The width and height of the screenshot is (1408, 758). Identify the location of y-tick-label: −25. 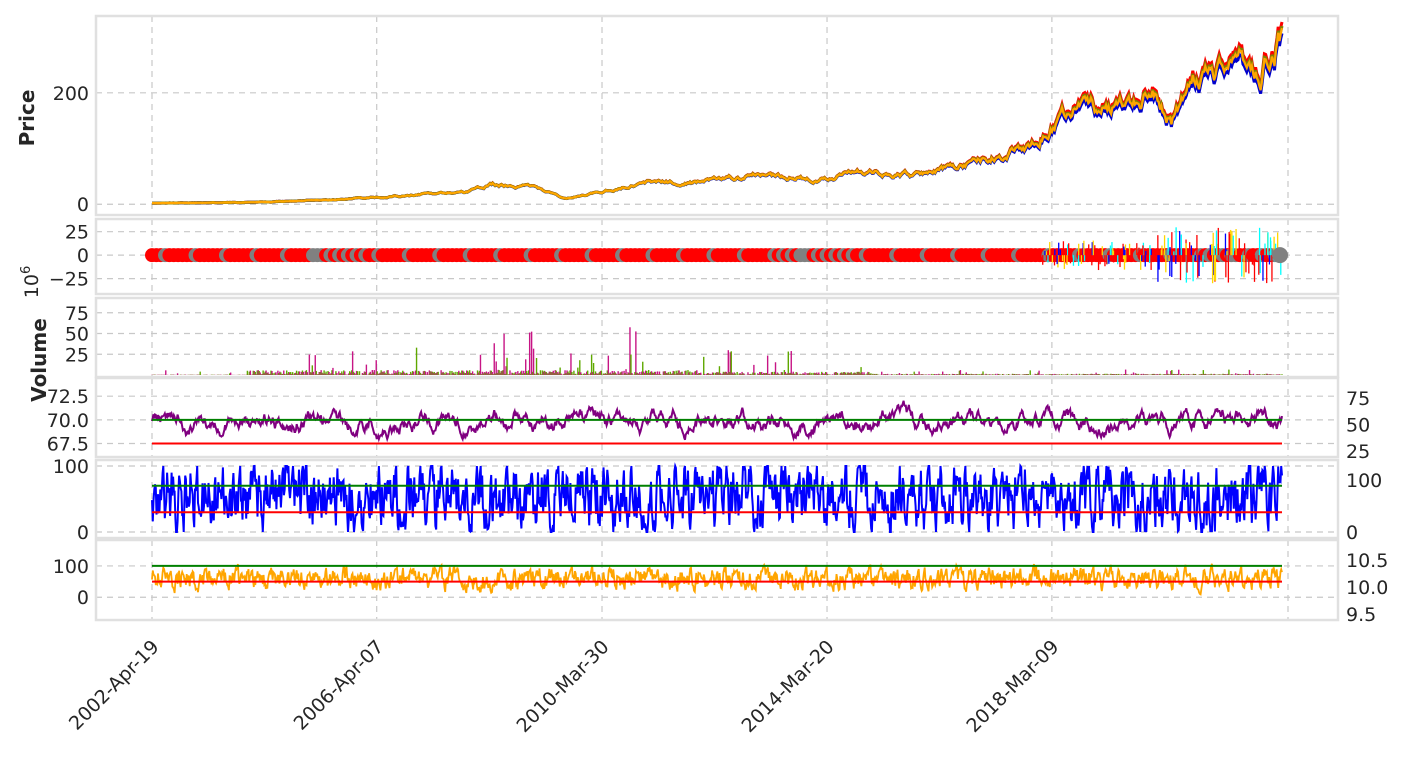
(69, 280).